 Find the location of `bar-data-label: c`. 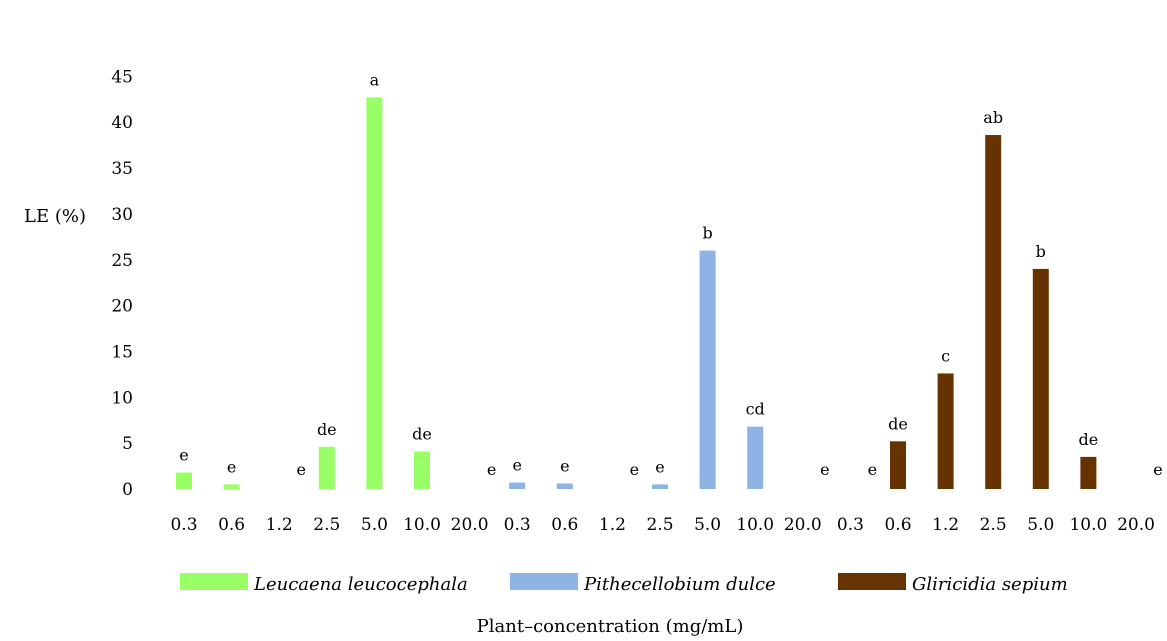

bar-data-label: c is located at coordinates (945, 355).